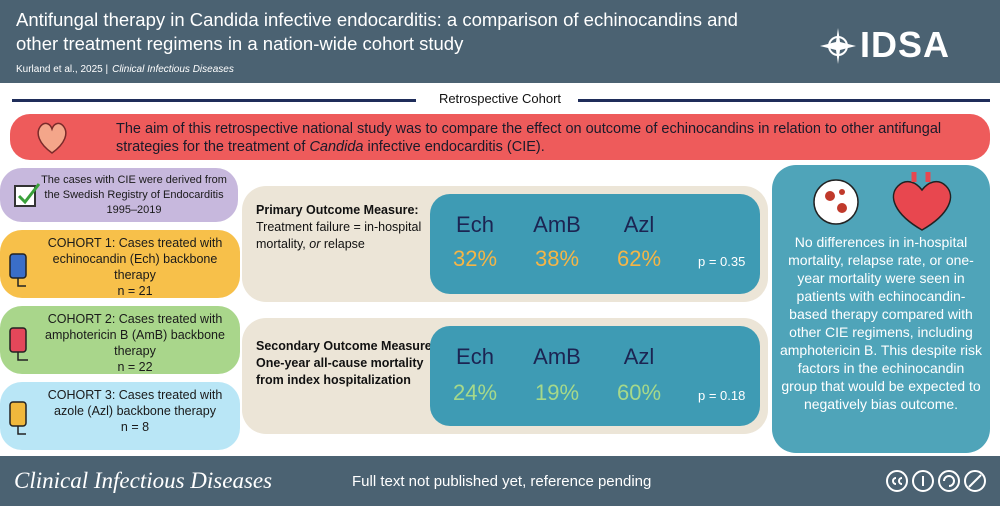  I want to click on cohort-n: n = 8, so click(135, 427).